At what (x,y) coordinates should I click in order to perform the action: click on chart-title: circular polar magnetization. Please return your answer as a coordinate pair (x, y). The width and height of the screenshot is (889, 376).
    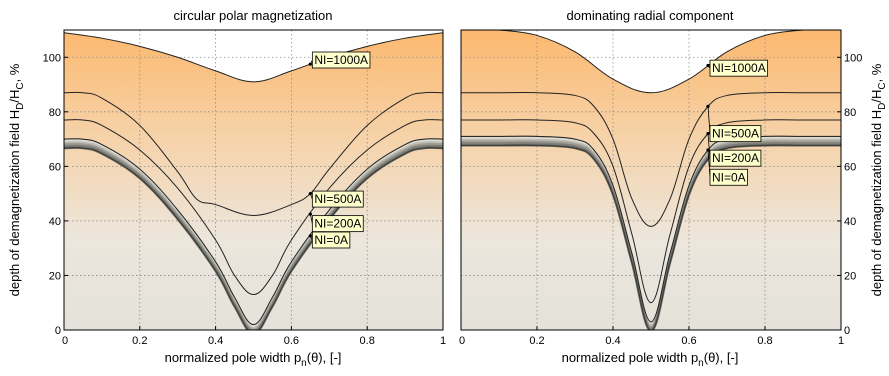
    Looking at the image, I should click on (253, 15).